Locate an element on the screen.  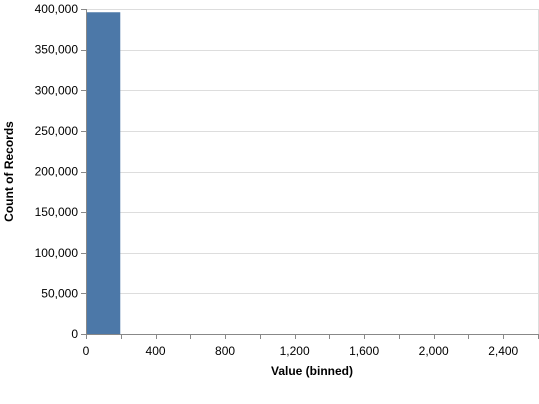
x-axis-title: Value (binned) is located at coordinates (312, 371).